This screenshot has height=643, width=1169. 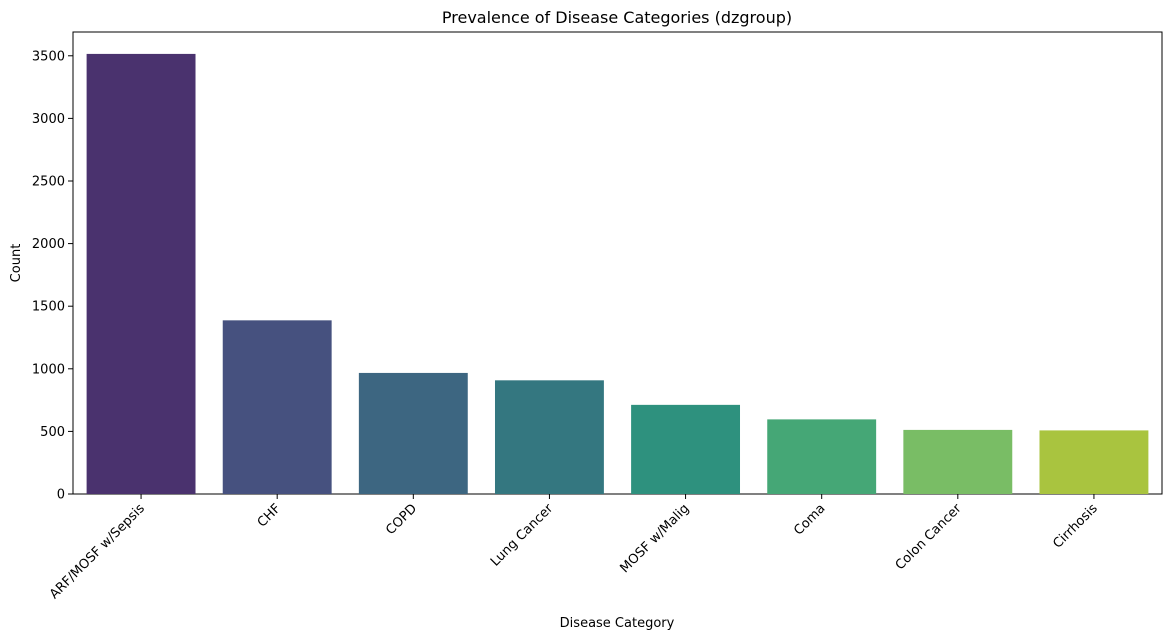 I want to click on y-tick-label-0: 0, so click(x=61, y=495).